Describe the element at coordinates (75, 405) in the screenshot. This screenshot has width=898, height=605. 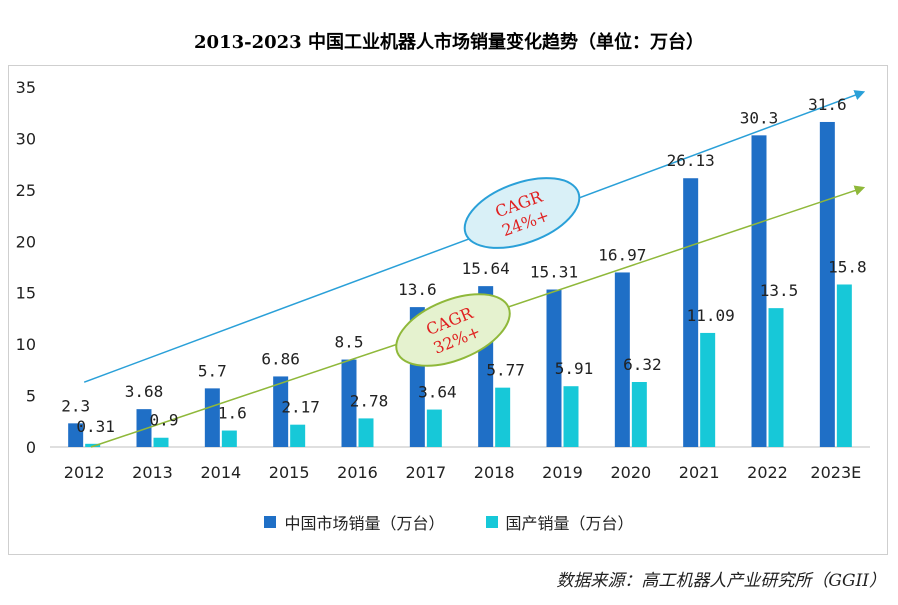
I see `data-label-market: 2.3` at that location.